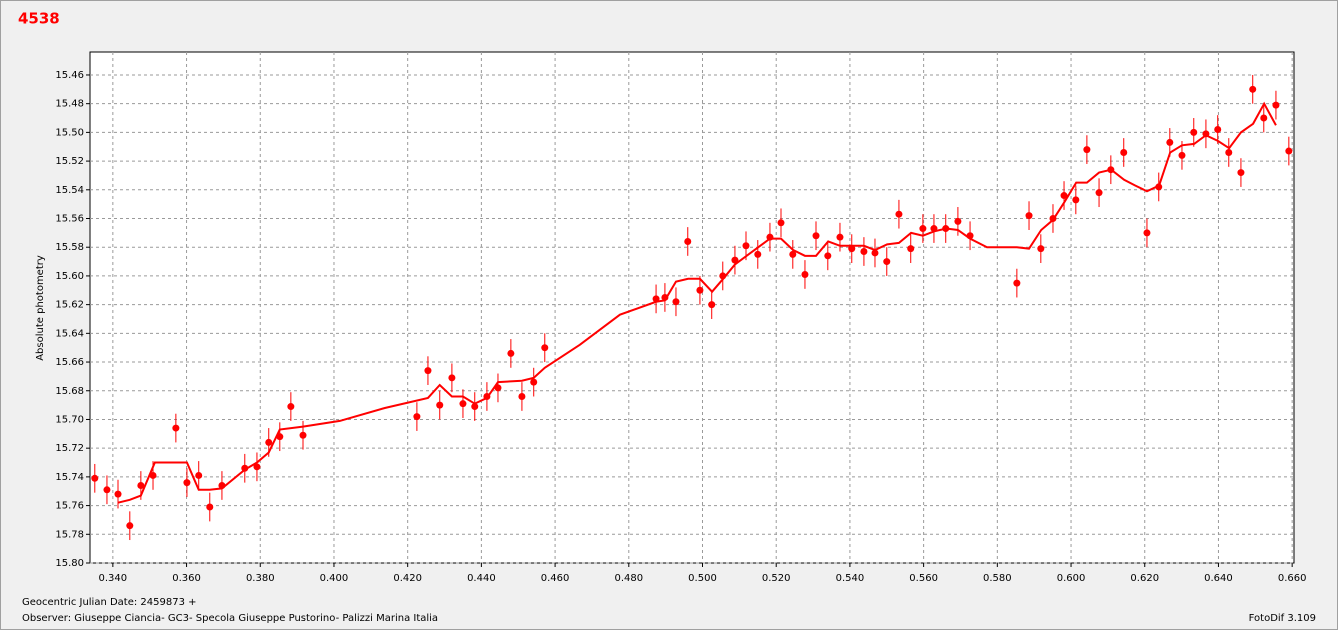  I want to click on x-tick-label: 0.640, so click(1218, 578).